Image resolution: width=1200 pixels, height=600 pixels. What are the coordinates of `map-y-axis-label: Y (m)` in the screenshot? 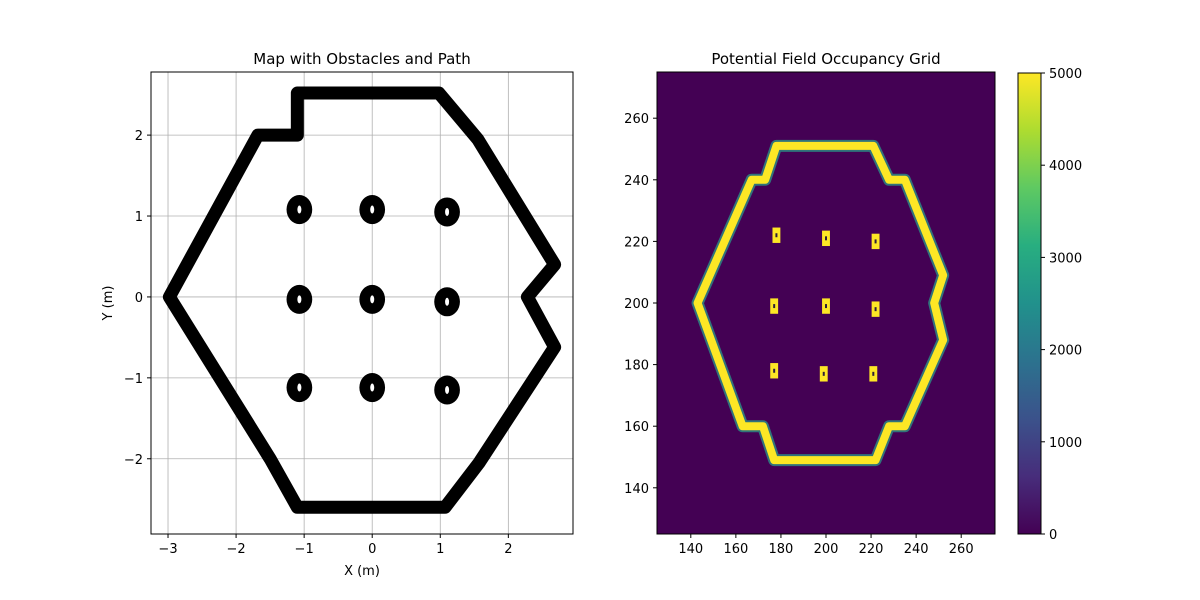 It's located at (108, 304).